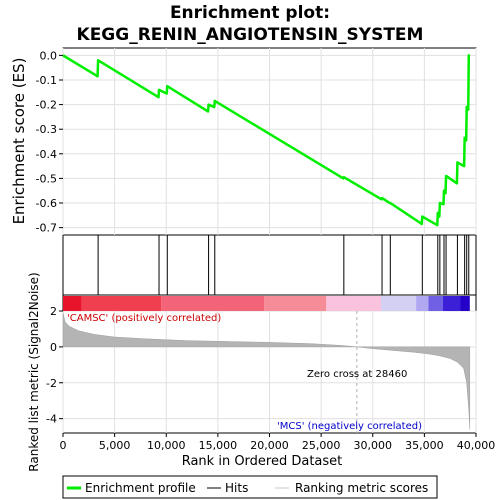 This screenshot has width=500, height=500. Describe the element at coordinates (54, 365) in the screenshot. I see `metric-y-ticks: 2 0 -2 -4` at that location.